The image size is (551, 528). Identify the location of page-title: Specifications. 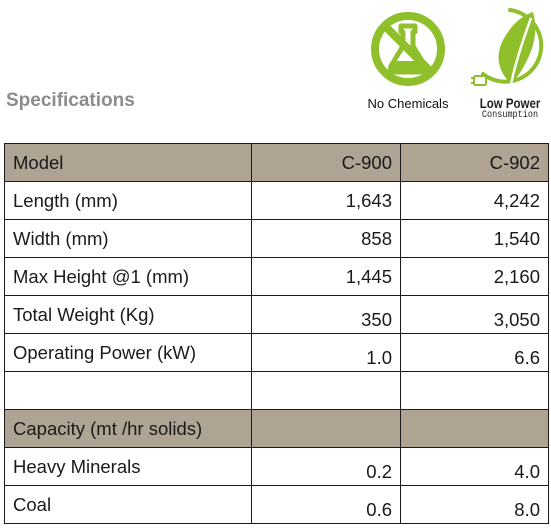
(70, 100).